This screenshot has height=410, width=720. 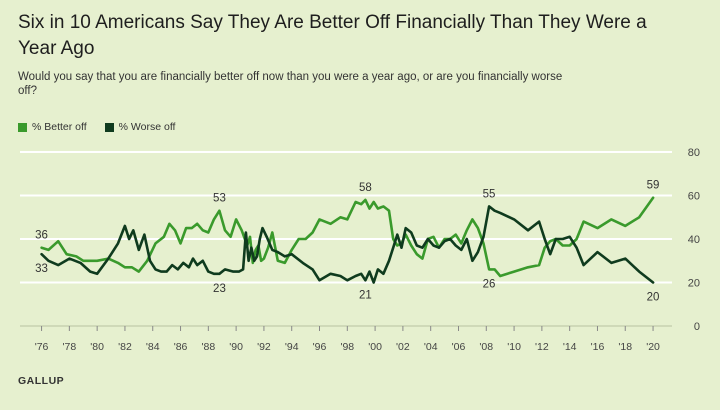 What do you see at coordinates (109, 127) in the screenshot?
I see `legend-swatch-worse` at bounding box center [109, 127].